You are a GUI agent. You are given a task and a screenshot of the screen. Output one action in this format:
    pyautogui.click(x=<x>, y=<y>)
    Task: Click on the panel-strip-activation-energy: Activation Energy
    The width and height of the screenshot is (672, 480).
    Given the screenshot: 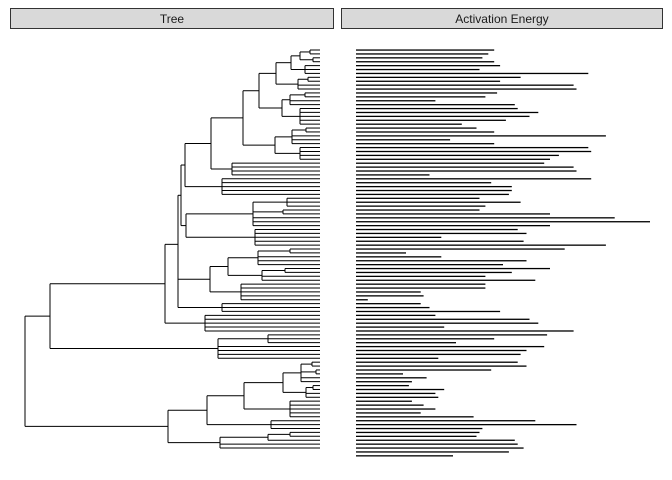 What is the action you would take?
    pyautogui.click(x=502, y=18)
    